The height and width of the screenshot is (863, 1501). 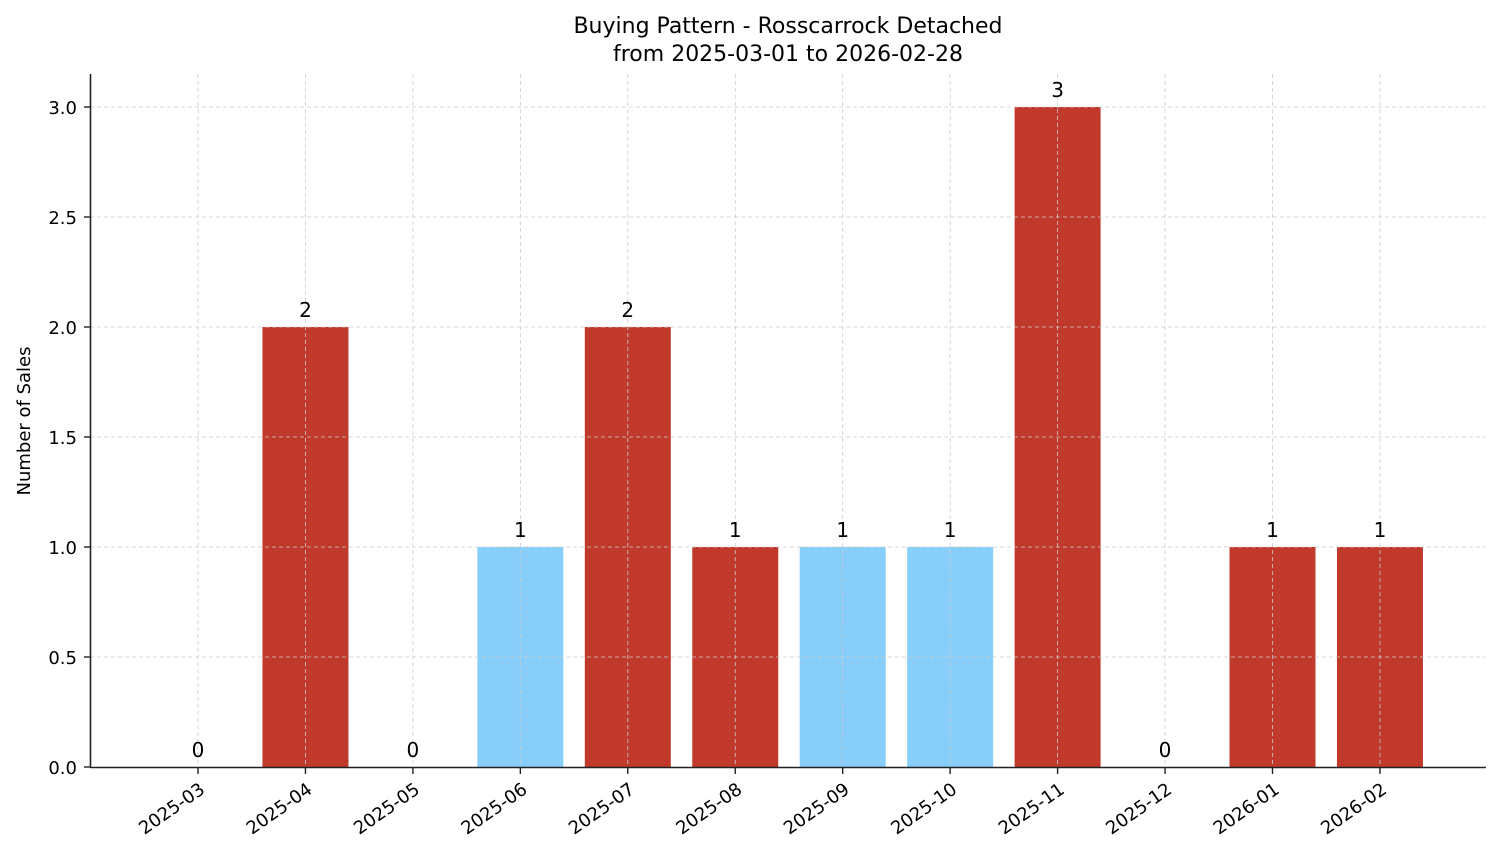 What do you see at coordinates (62, 218) in the screenshot?
I see `y-tick-label: 2.5` at bounding box center [62, 218].